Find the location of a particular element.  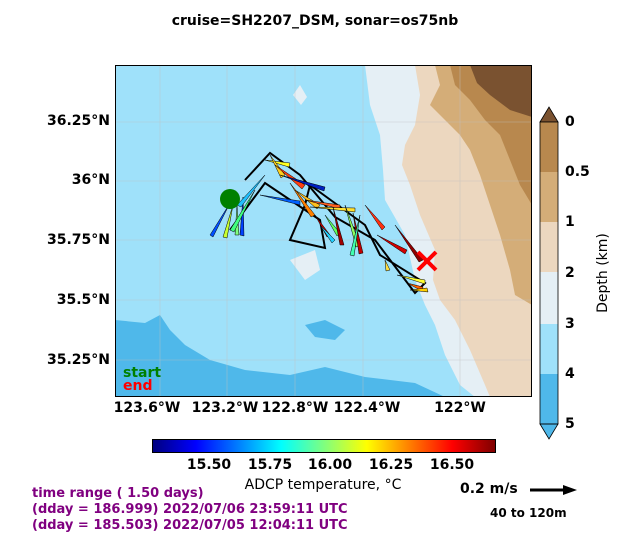

temp-tick: 16.50 is located at coordinates (452, 465).